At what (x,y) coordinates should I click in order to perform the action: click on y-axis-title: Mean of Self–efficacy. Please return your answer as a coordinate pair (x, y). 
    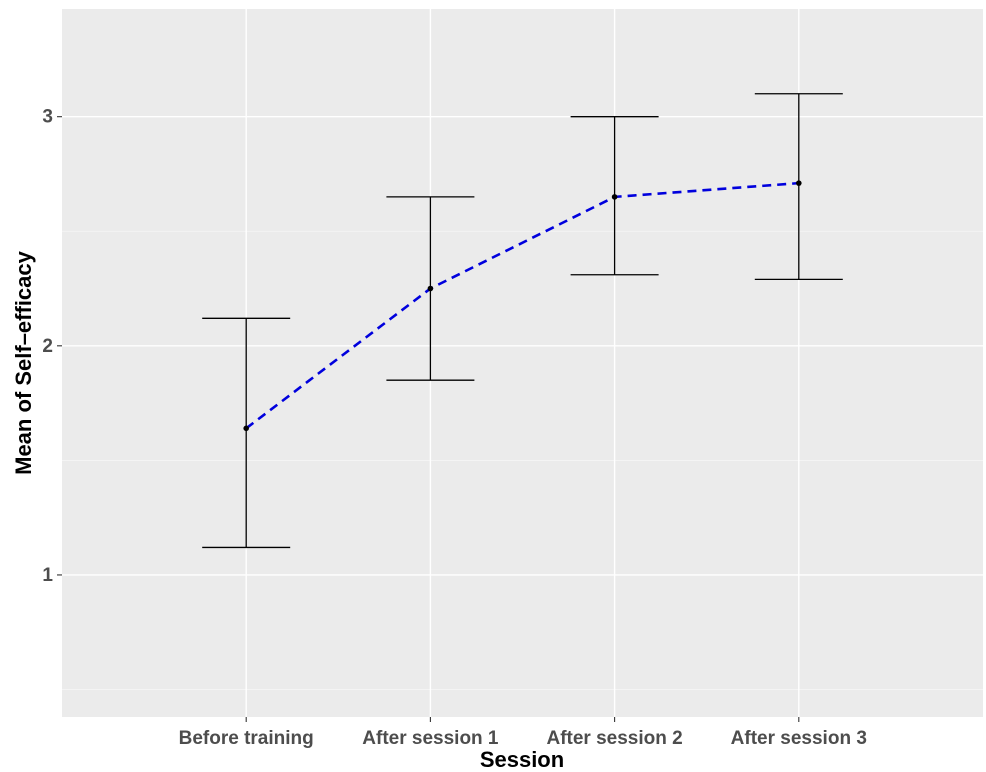
    Looking at the image, I should click on (23, 362).